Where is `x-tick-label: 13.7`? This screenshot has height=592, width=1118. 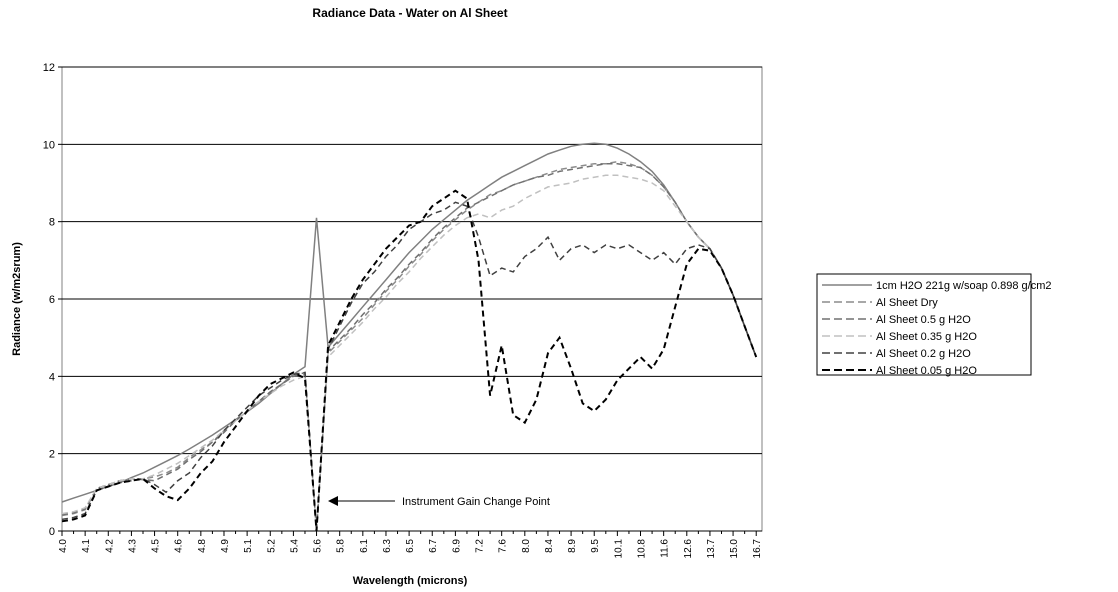 x-tick-label: 13.7 is located at coordinates (711, 549).